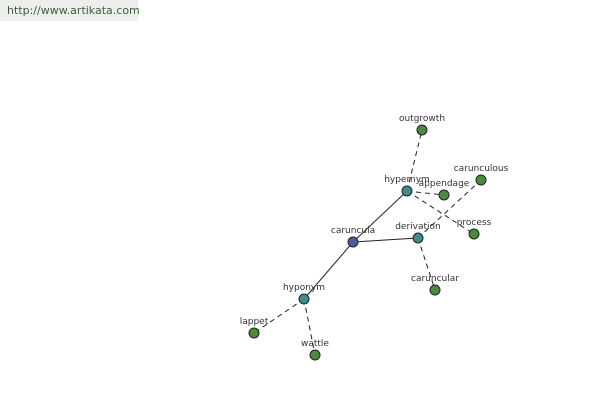 The width and height of the screenshot is (600, 400). I want to click on header-bar: http://www.artikata.com, so click(70, 10).